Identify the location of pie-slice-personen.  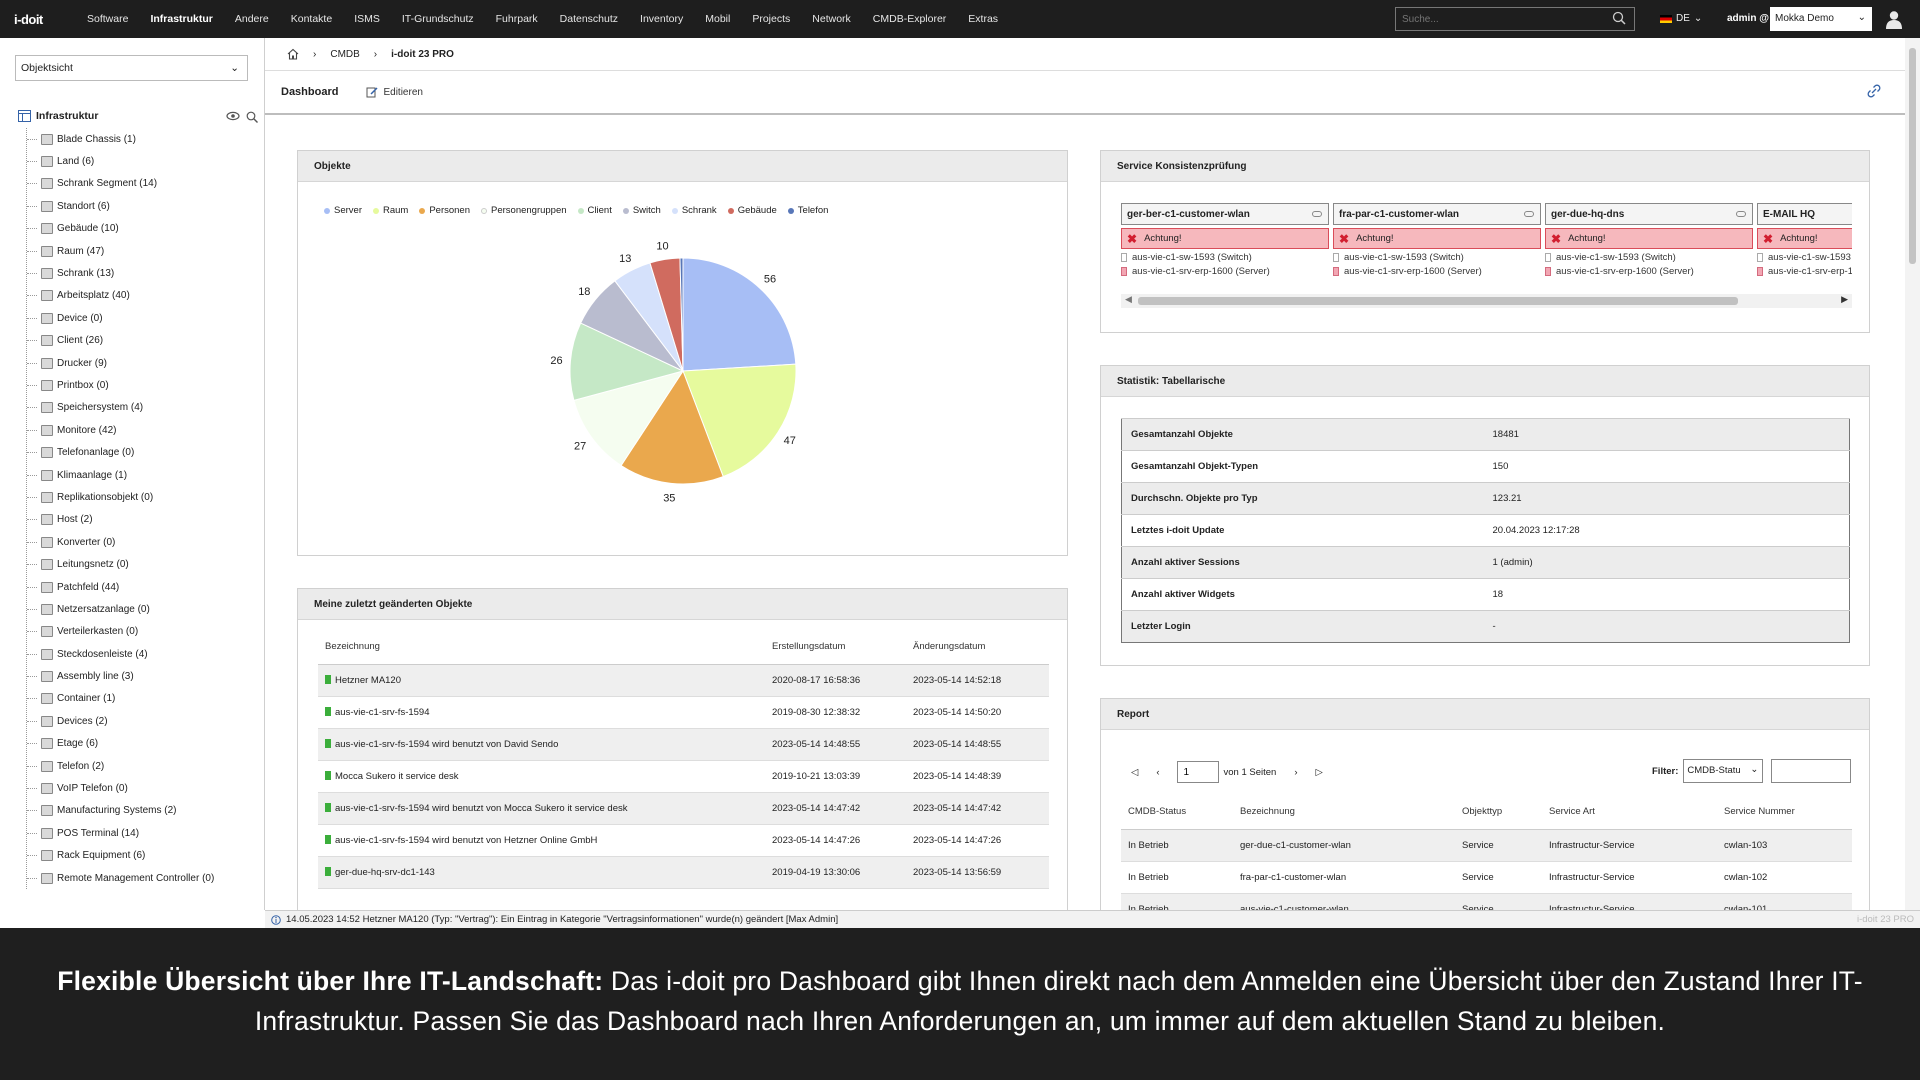
(672, 427).